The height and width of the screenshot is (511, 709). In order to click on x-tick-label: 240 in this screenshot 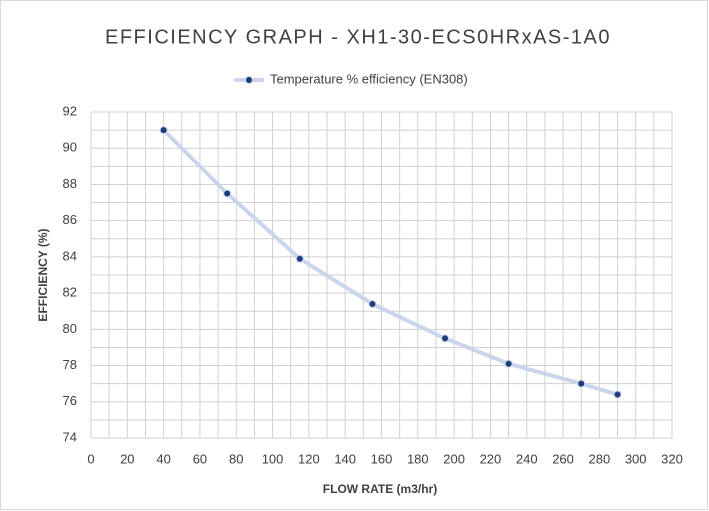, I will do `click(527, 458)`.